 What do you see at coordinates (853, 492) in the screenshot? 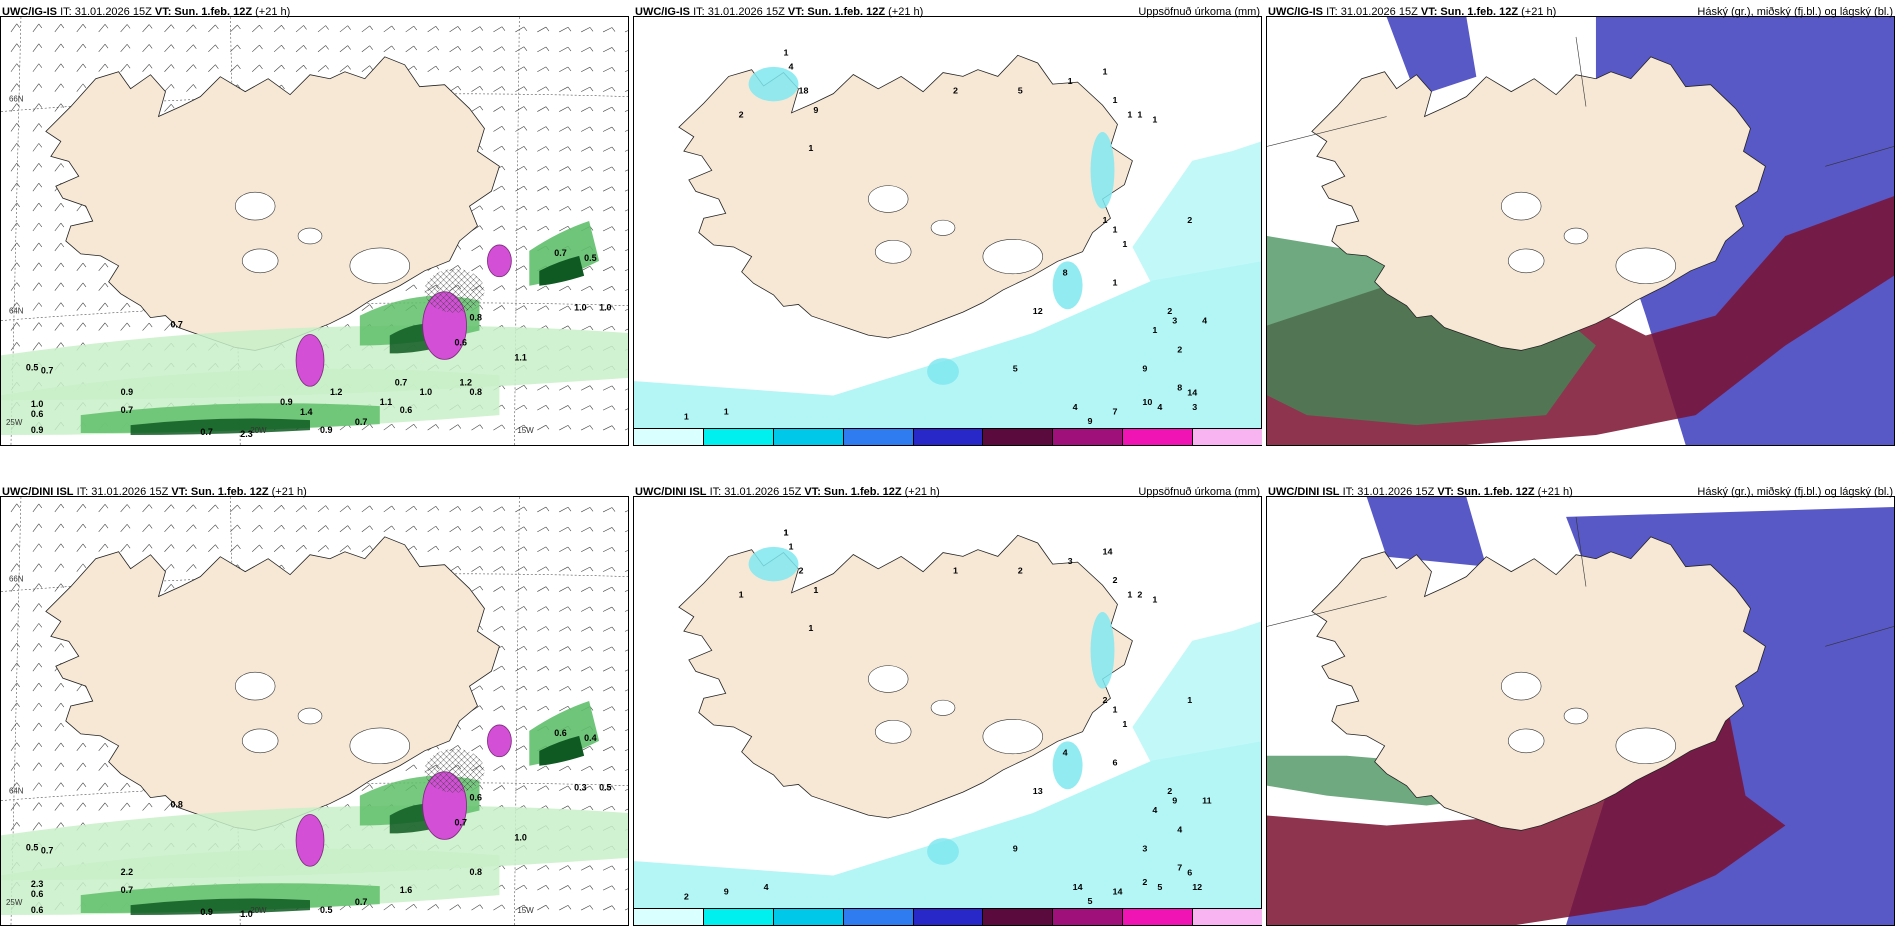
I see `valid-time: VT: Sun. 1.feb. 12Z` at bounding box center [853, 492].